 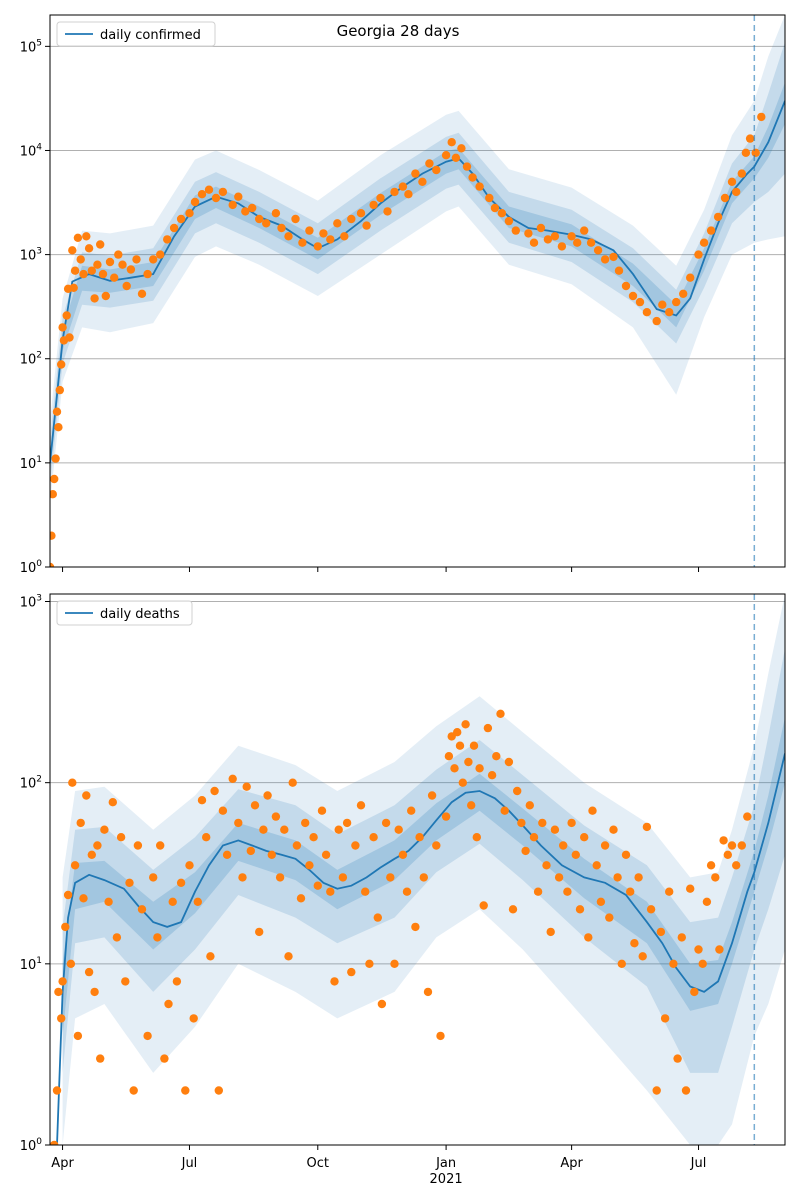 I want to click on x-year-label: 2021, so click(x=446, y=1179).